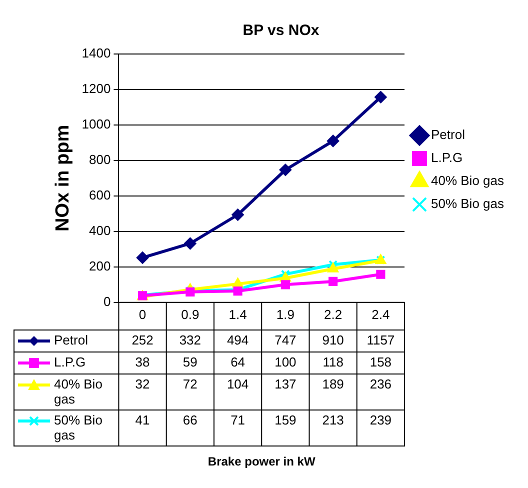 The width and height of the screenshot is (528, 488). Describe the element at coordinates (237, 384) in the screenshot. I see `data-label: 104` at that location.